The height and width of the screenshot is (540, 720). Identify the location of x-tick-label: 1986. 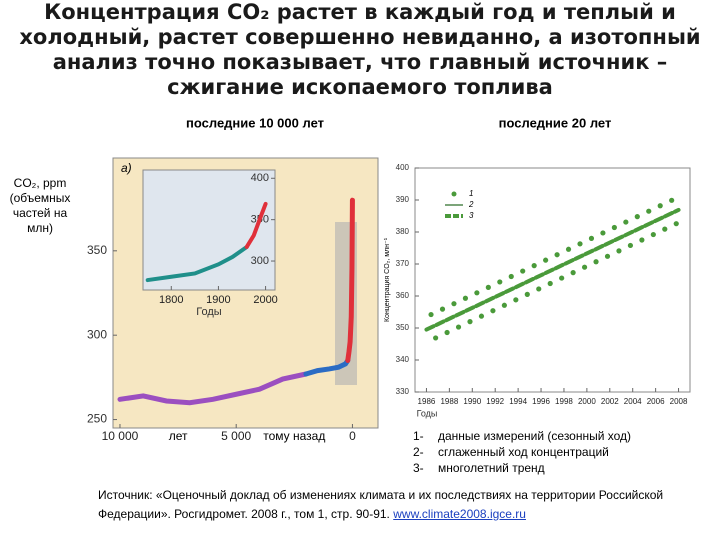
(427, 401).